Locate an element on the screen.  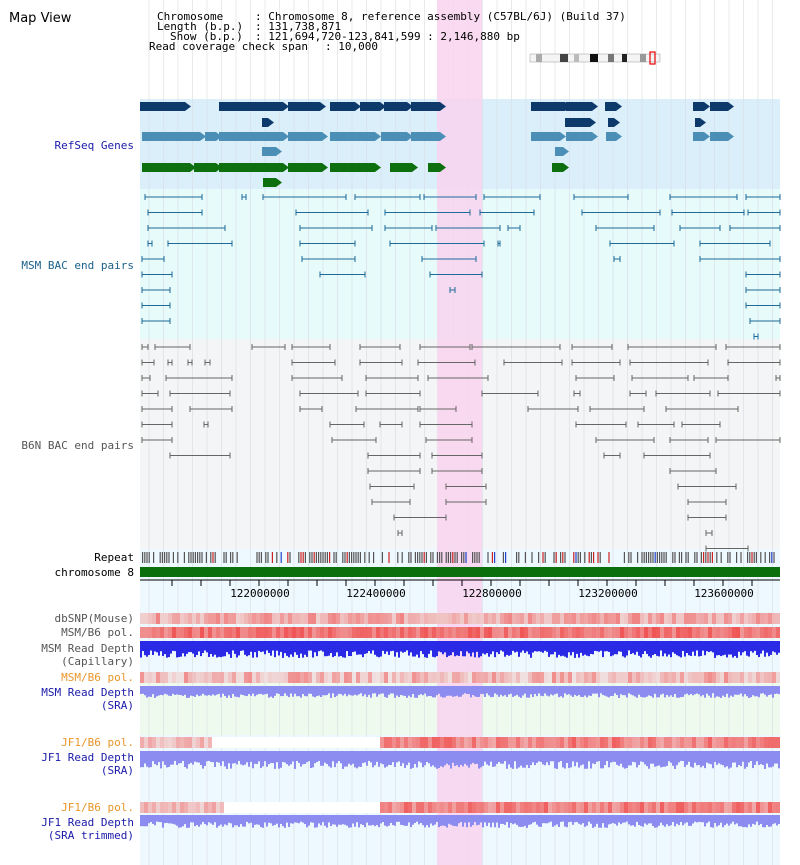
axis-tick-label: 122000000 is located at coordinates (260, 593).